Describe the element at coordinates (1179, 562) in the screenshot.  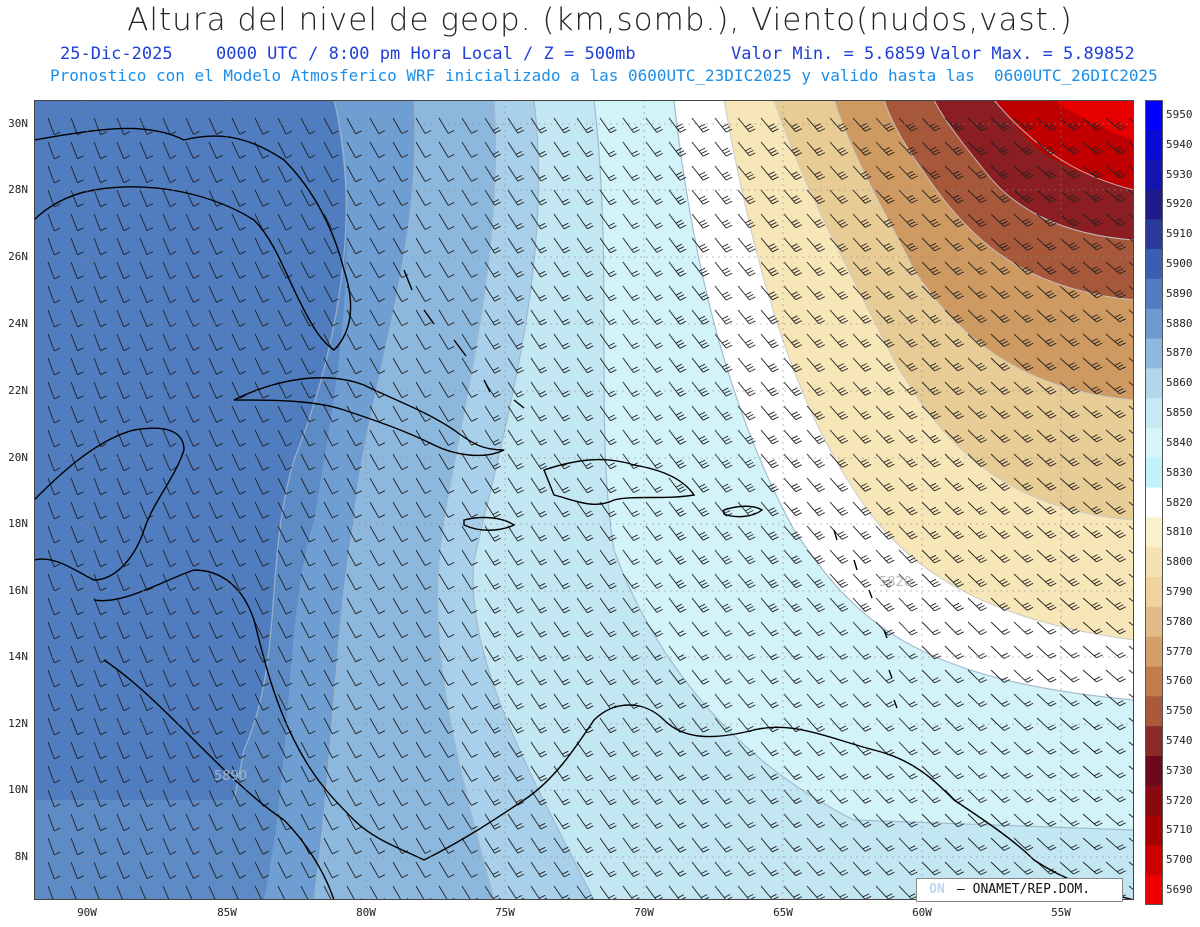
I see `colorbar-label: 5800` at that location.